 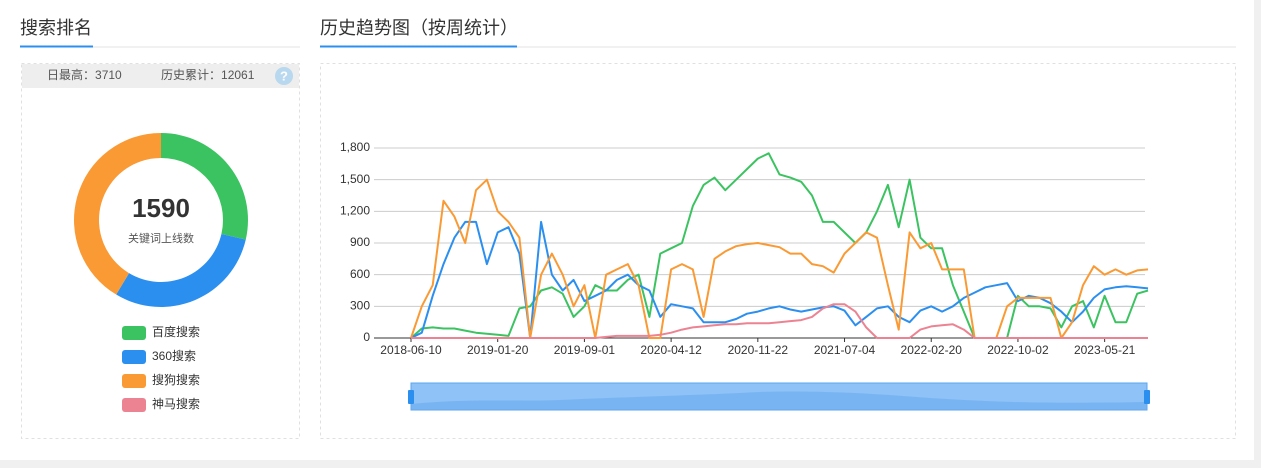 What do you see at coordinates (671, 350) in the screenshot?
I see `x-tick-label: 2020-04-12` at bounding box center [671, 350].